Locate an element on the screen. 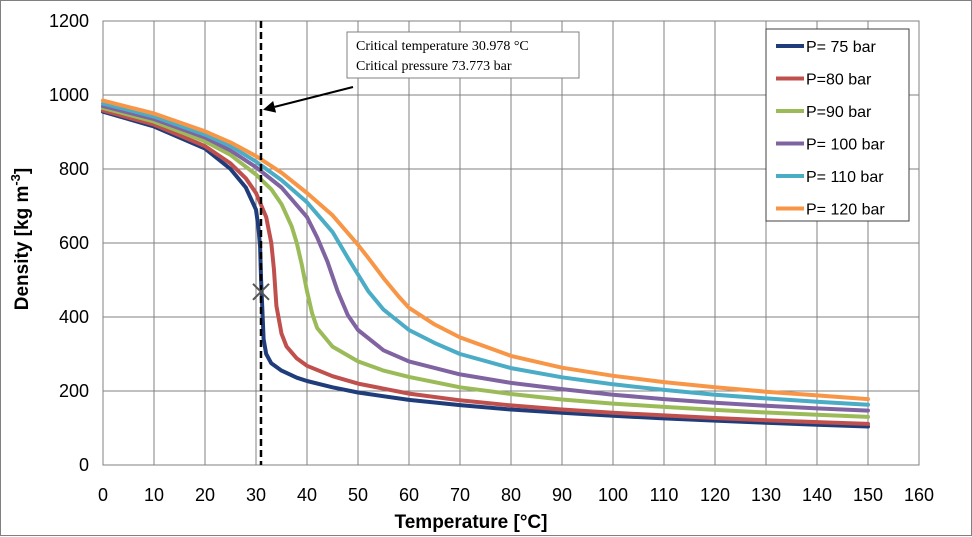 Image resolution: width=972 pixels, height=537 pixels. x-tick-label: 40 is located at coordinates (307, 495).